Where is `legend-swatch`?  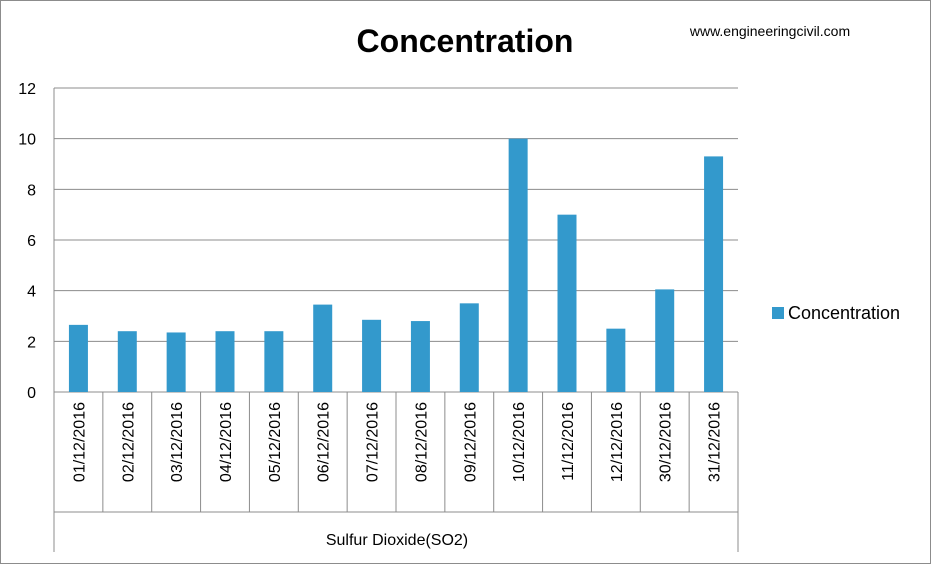
legend-swatch is located at coordinates (778, 313).